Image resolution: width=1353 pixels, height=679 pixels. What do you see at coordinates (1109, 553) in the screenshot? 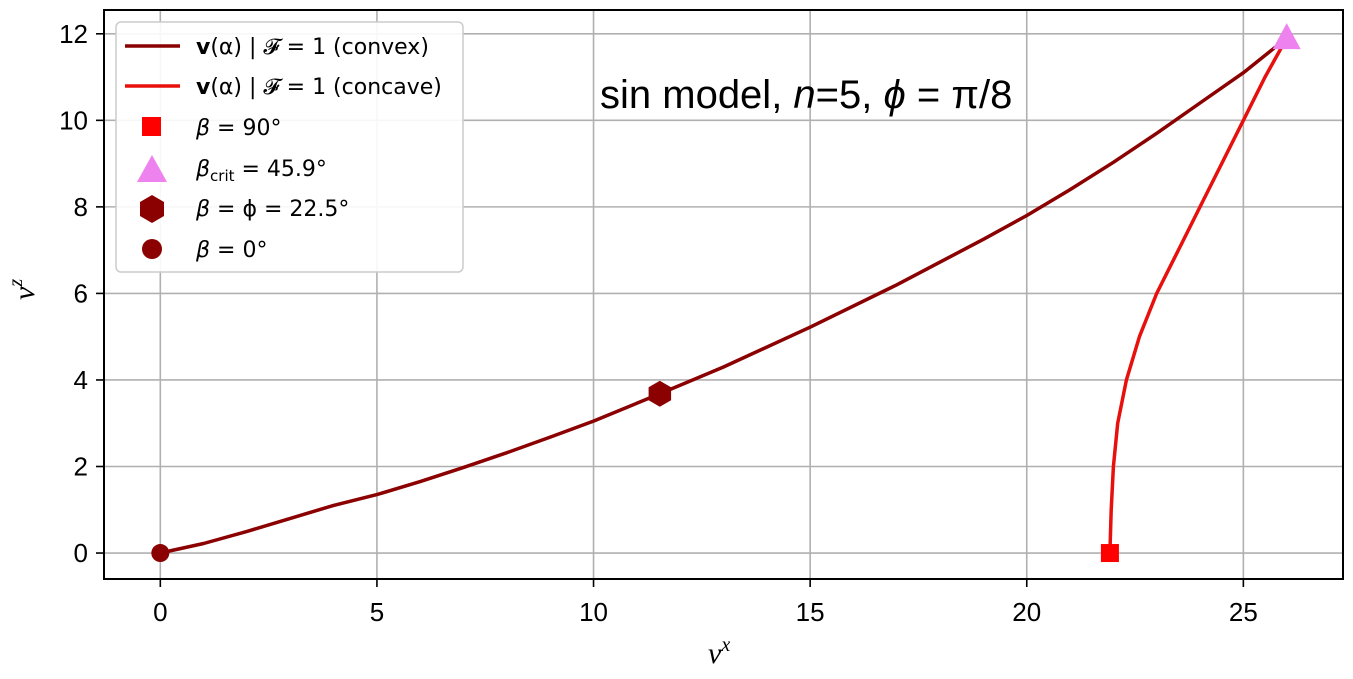
I see `marker-square` at bounding box center [1109, 553].